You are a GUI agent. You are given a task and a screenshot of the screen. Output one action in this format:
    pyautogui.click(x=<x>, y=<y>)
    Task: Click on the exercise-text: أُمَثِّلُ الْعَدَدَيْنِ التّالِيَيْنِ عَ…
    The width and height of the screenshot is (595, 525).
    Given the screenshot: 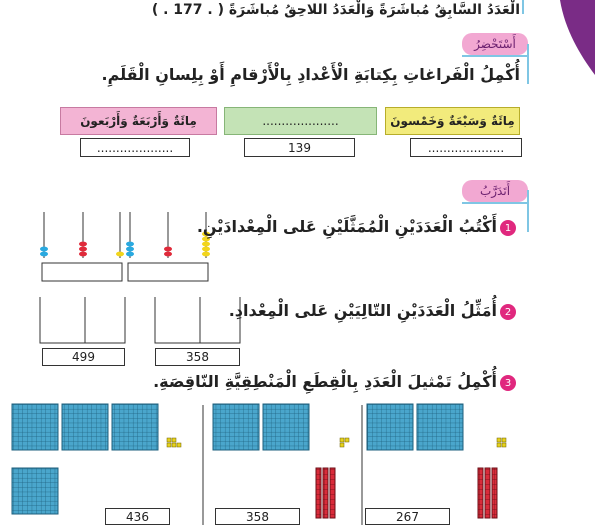 What is the action you would take?
    pyautogui.click(x=362, y=310)
    